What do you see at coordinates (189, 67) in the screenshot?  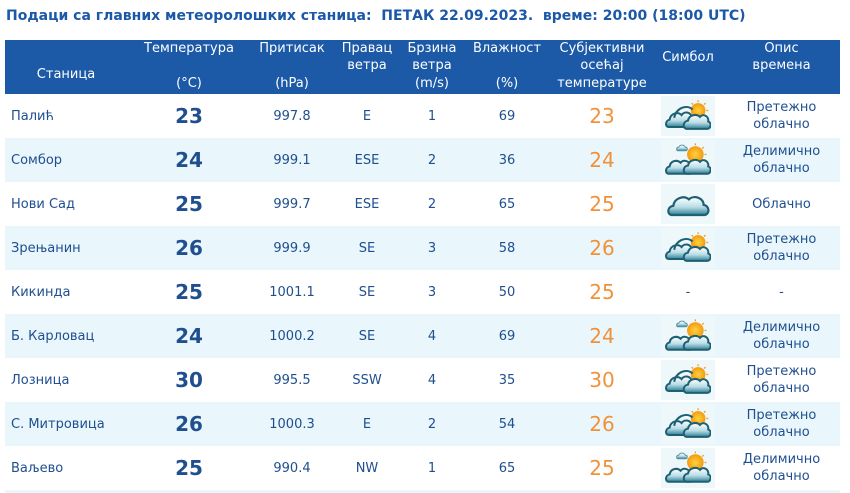 I see `header-temperature: Температура (°C)` at bounding box center [189, 67].